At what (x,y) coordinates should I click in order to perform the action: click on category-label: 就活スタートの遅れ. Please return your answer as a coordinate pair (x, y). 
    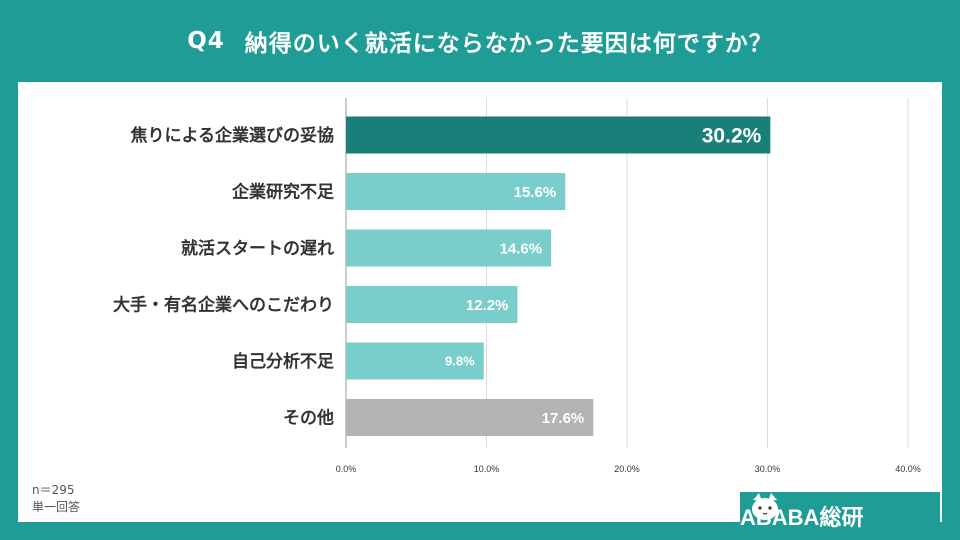
    Looking at the image, I should click on (257, 248).